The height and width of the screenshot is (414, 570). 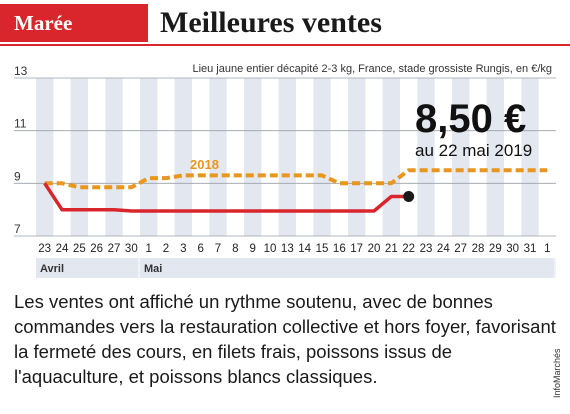 I want to click on x-tick-label: 3, so click(x=183, y=249).